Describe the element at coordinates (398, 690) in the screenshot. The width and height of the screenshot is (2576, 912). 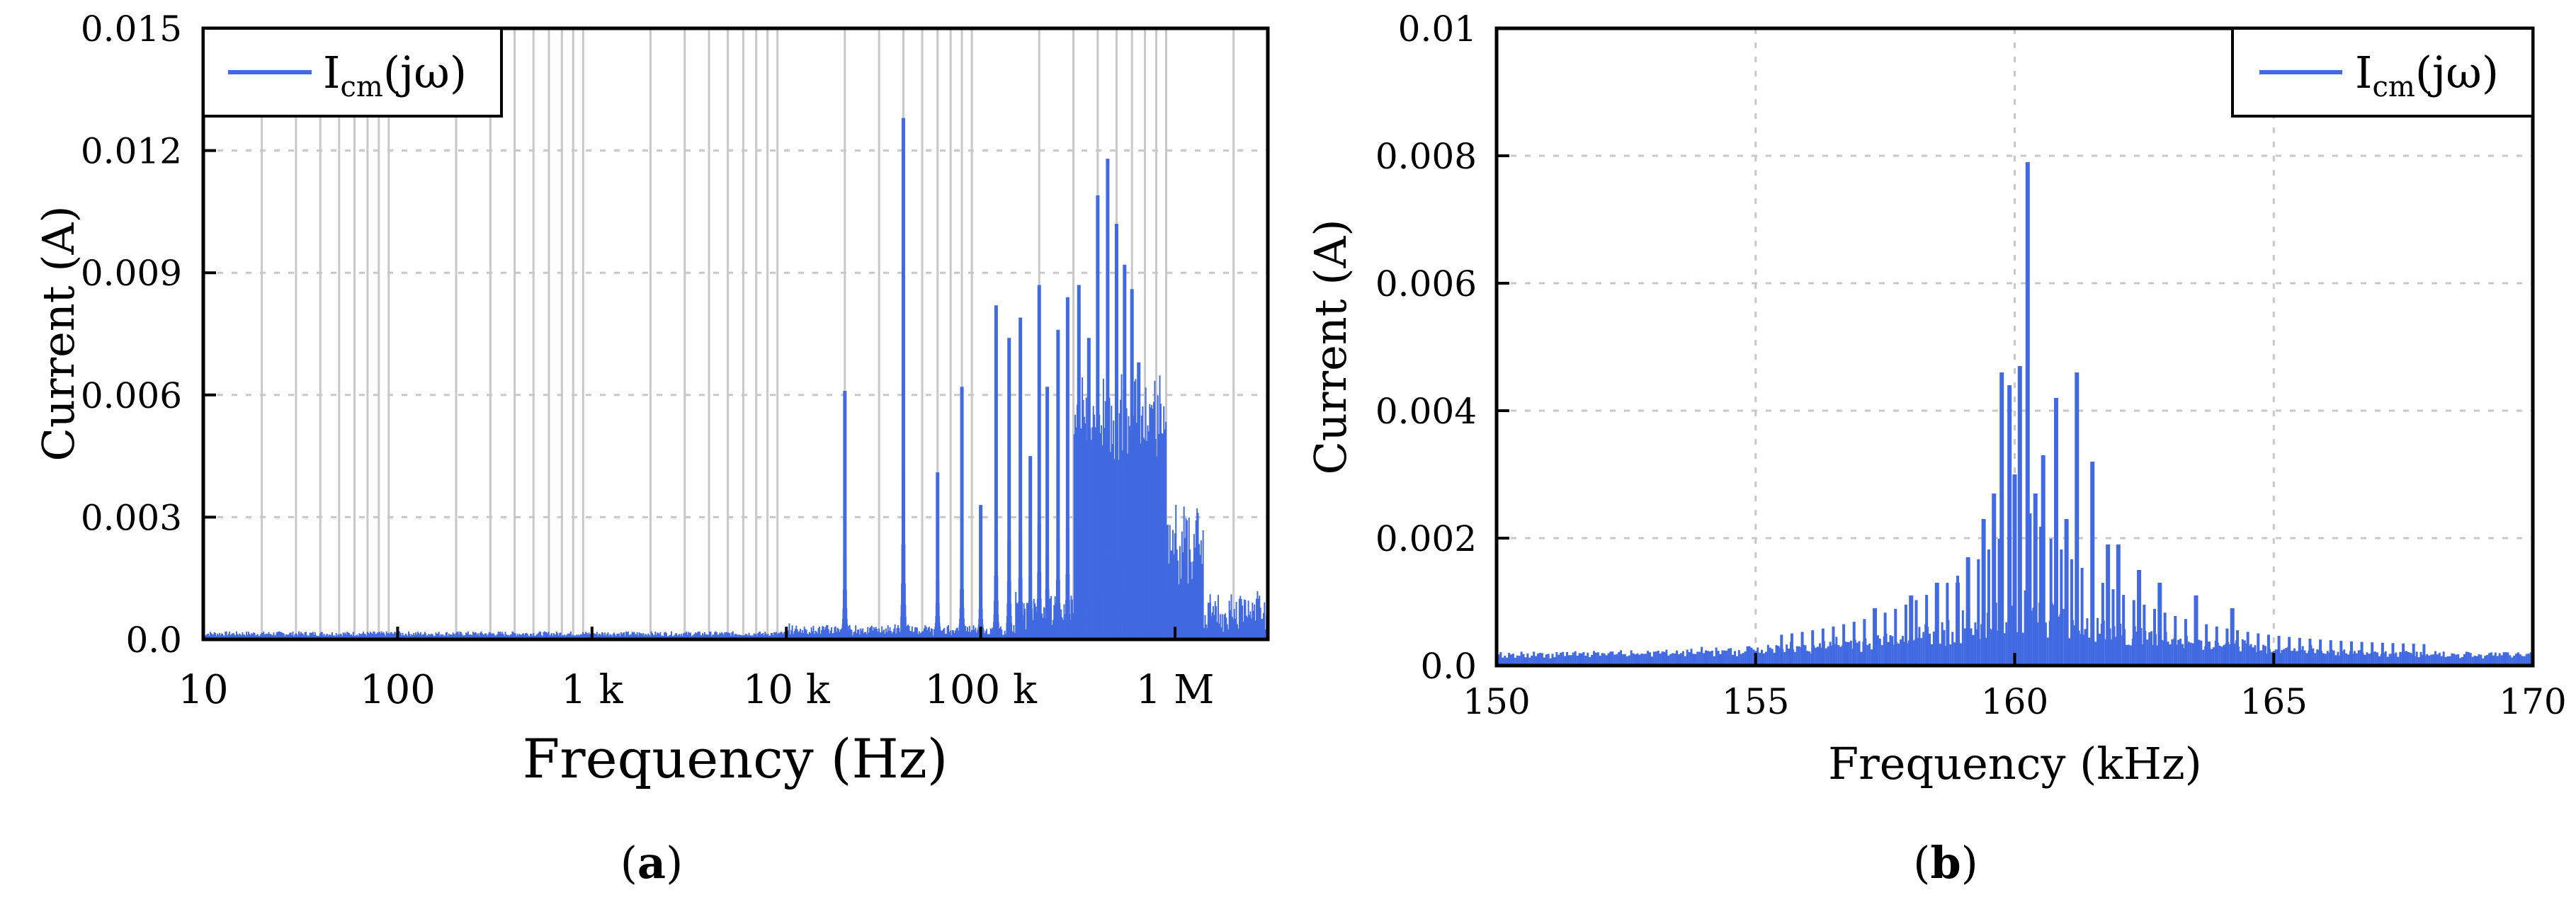
I see `panel-a-xtick-label: 100` at that location.